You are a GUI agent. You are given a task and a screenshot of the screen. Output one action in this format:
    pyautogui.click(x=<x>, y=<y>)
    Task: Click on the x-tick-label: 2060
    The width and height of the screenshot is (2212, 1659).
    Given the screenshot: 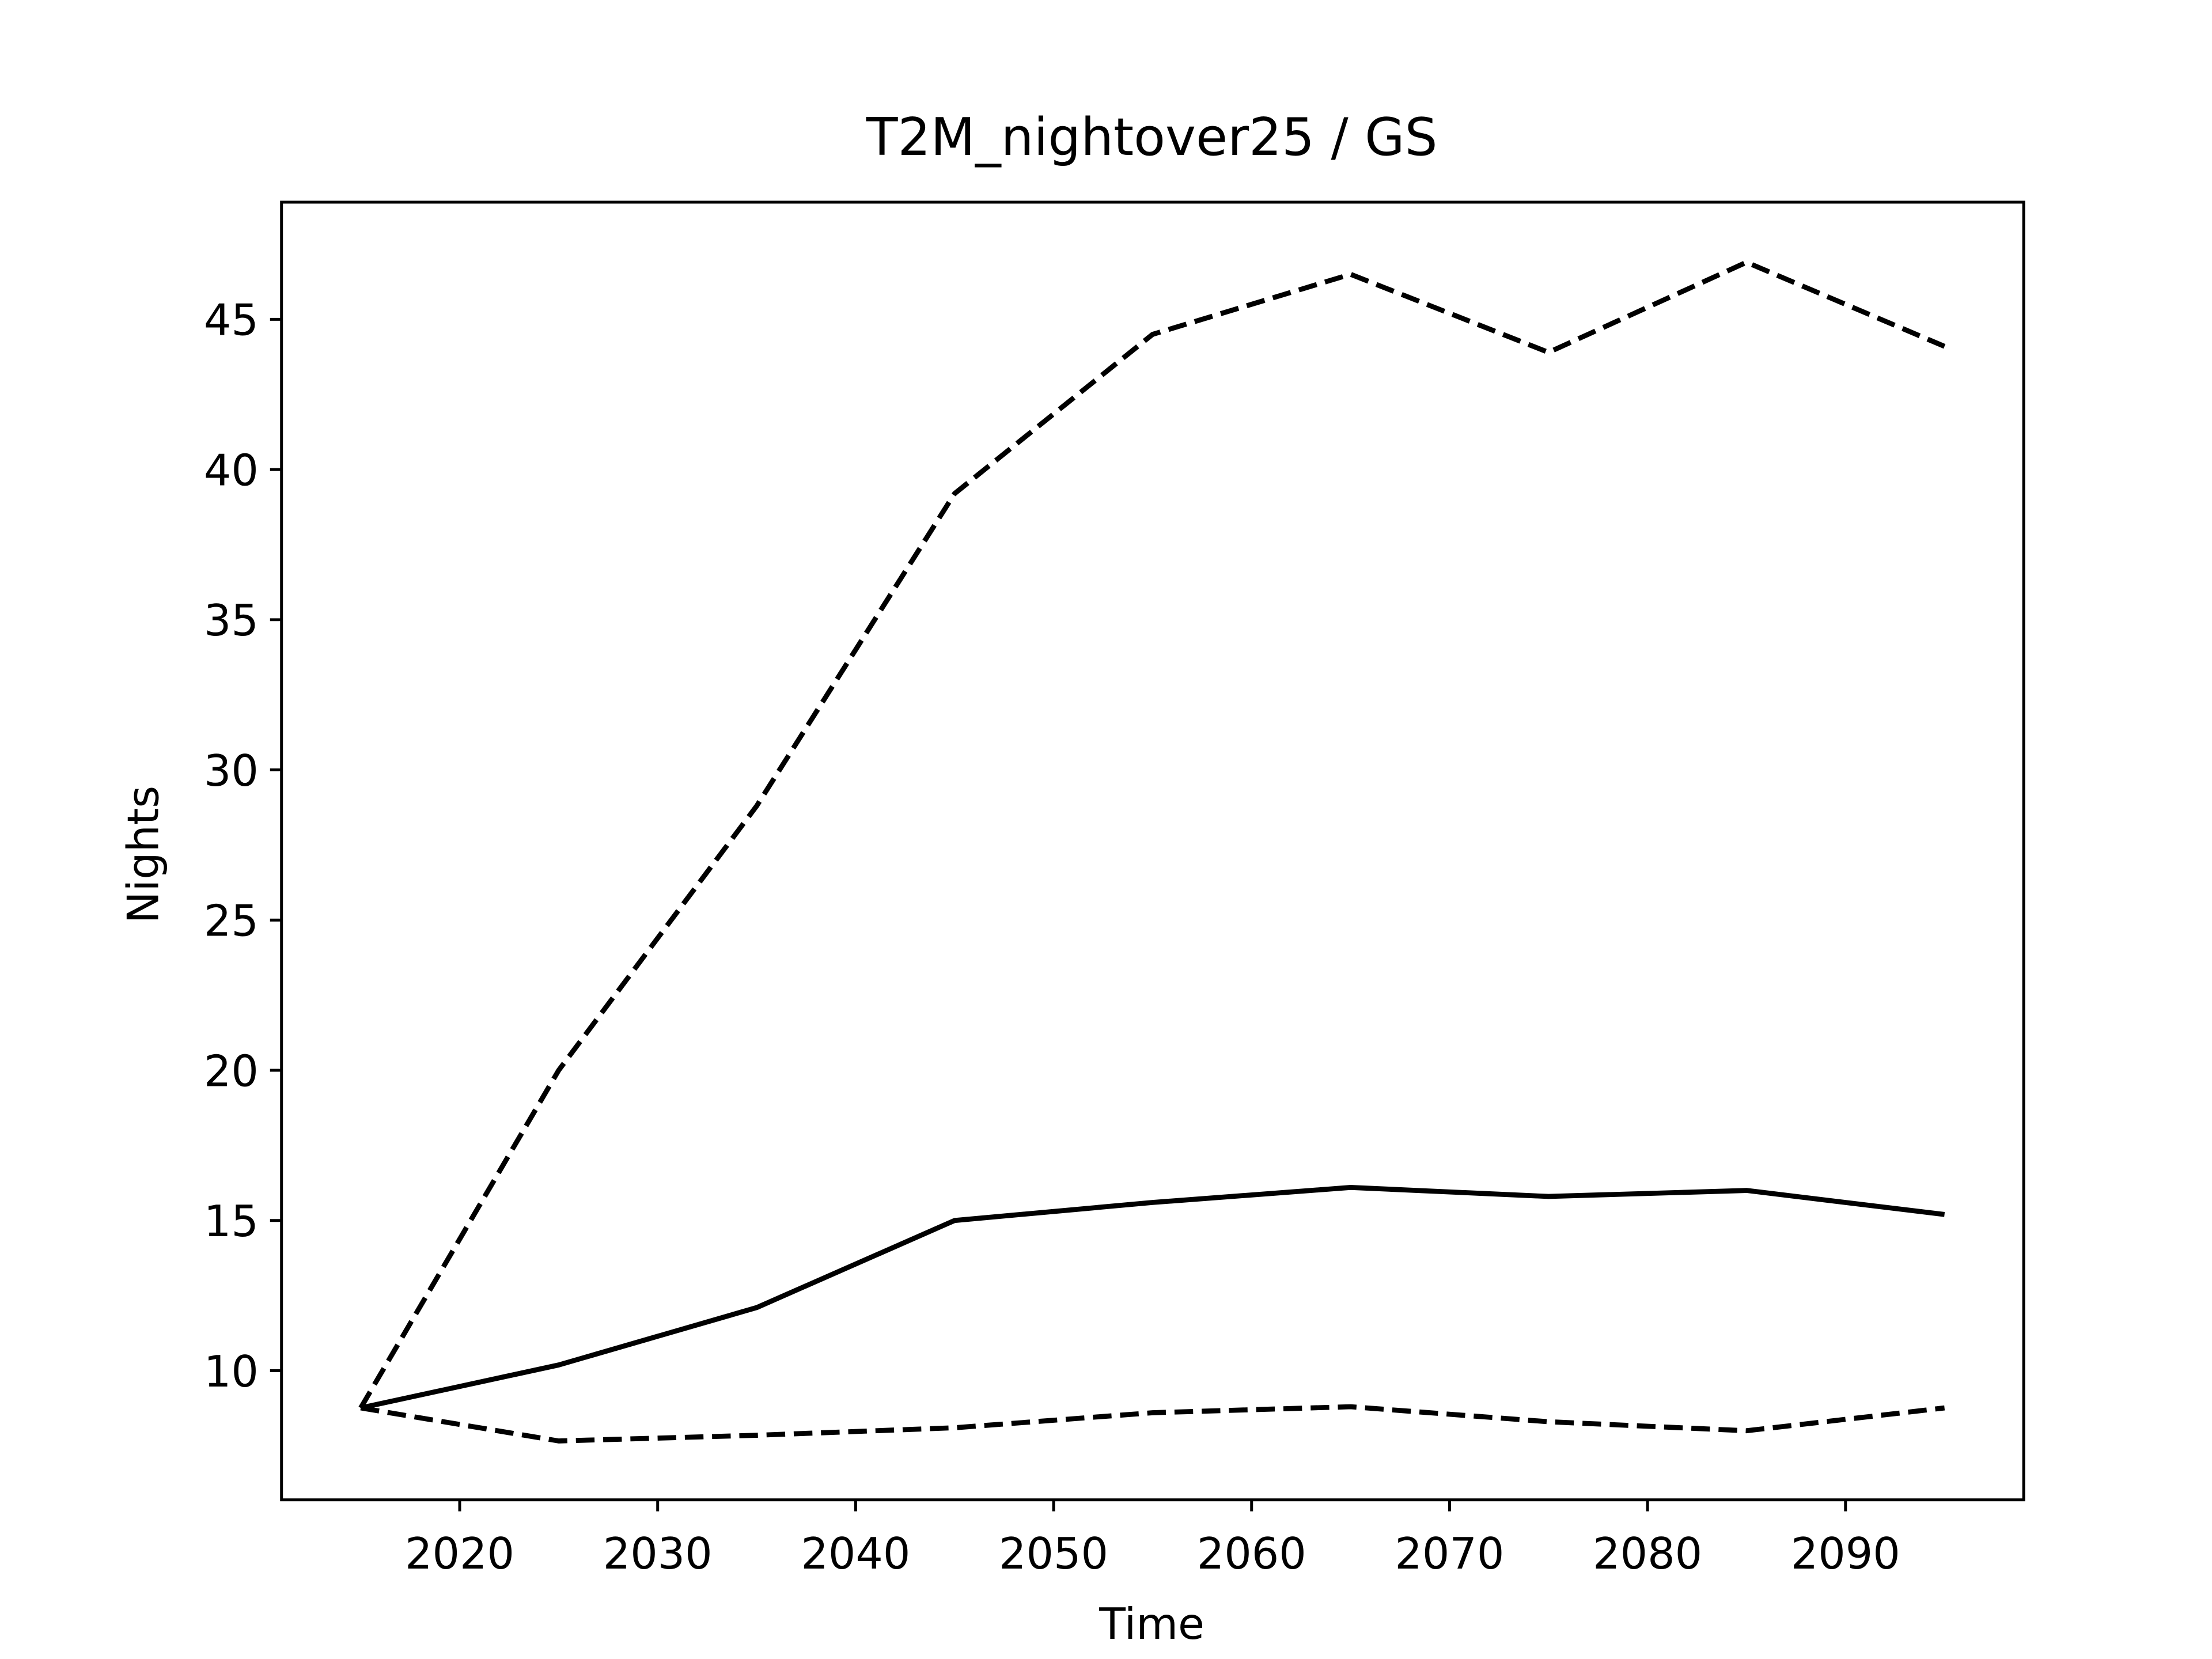 What is the action you would take?
    pyautogui.click(x=1251, y=1554)
    